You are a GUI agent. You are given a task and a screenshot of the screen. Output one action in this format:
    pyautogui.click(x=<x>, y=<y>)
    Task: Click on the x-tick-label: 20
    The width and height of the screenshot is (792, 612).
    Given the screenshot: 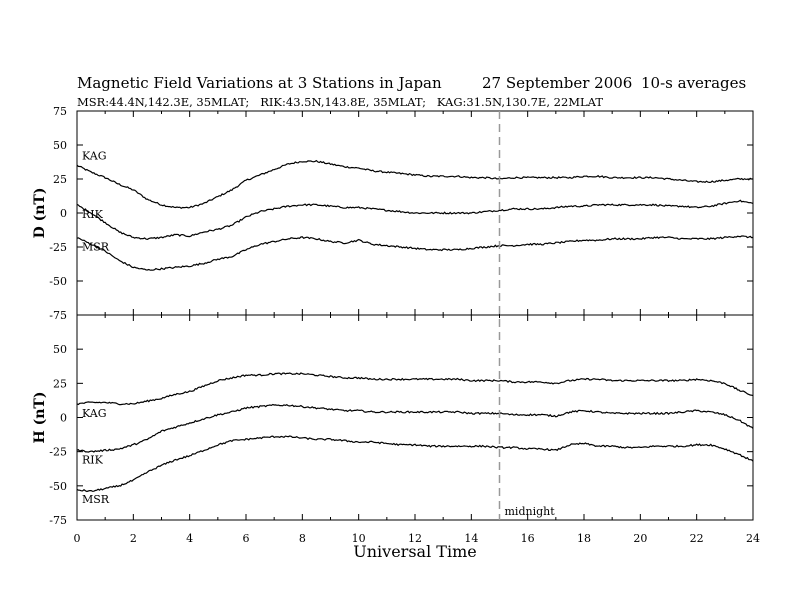 What is the action you would take?
    pyautogui.click(x=640, y=538)
    